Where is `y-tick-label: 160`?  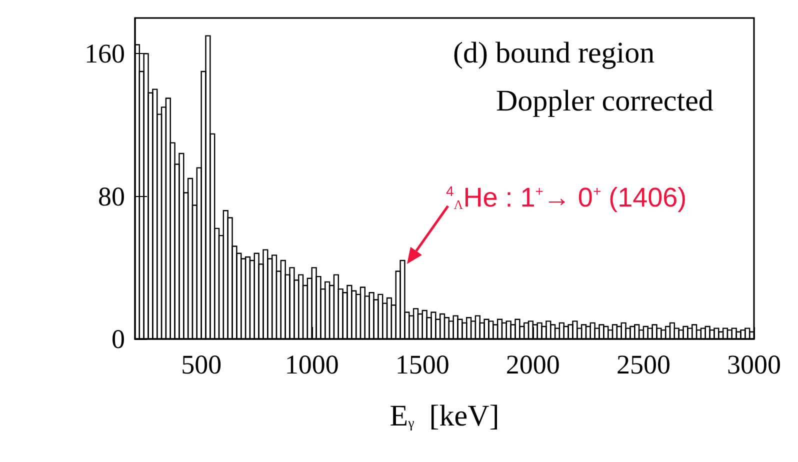
y-tick-label: 160 is located at coordinates (104, 53).